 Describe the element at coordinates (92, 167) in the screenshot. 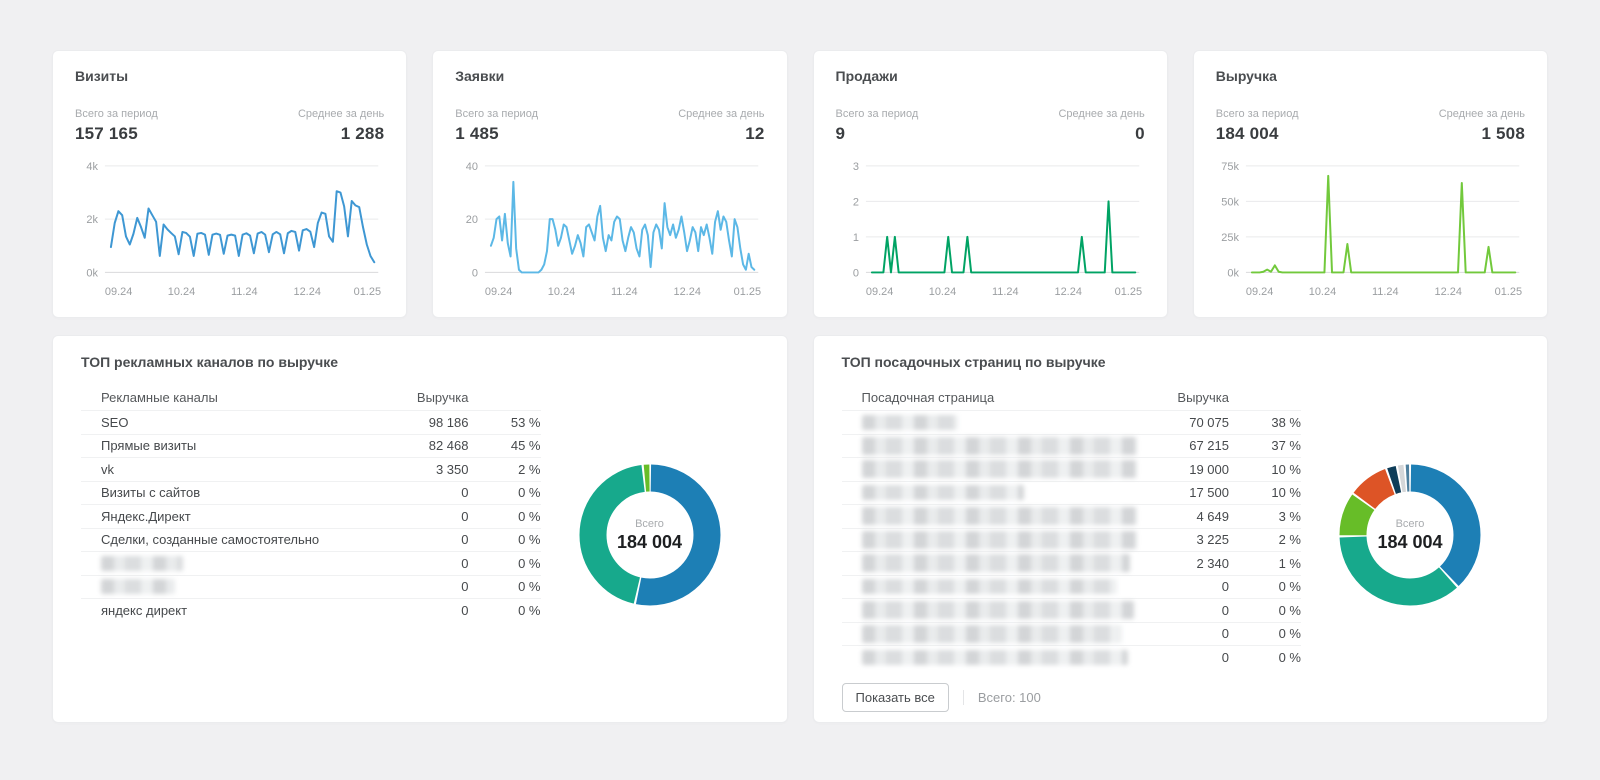

I see `y-tick-label: 4k` at that location.